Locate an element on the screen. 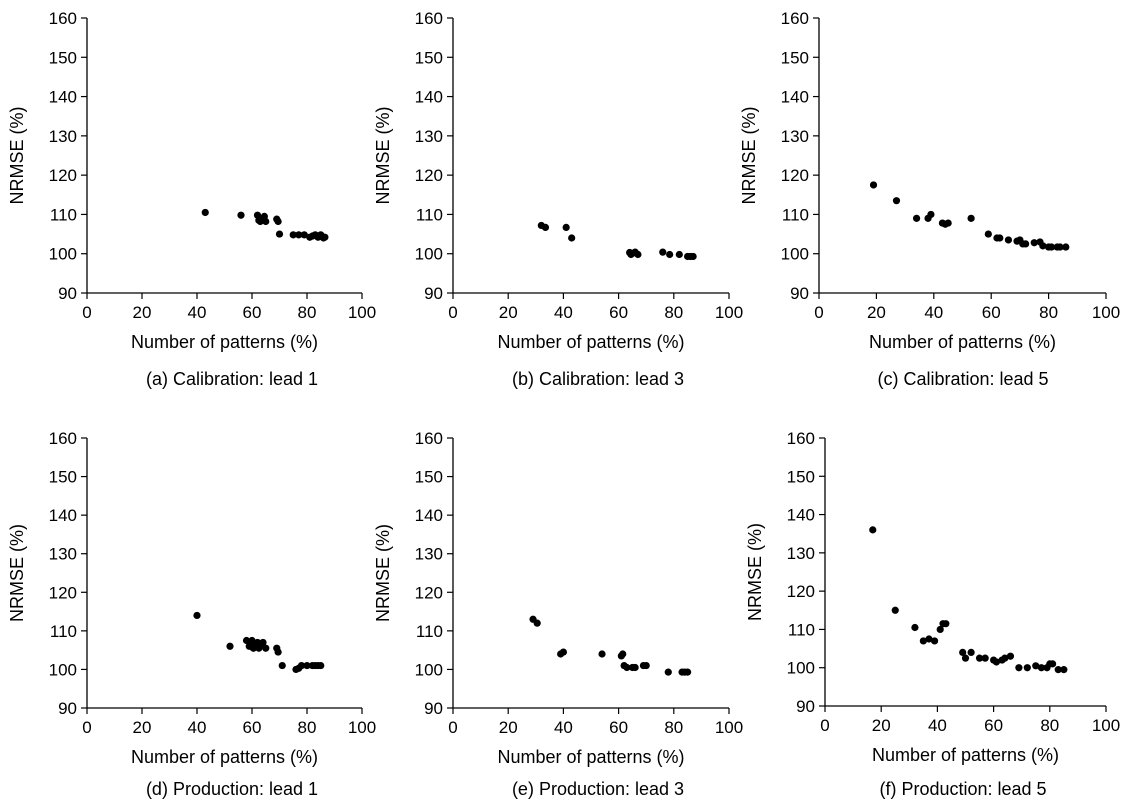  panel-caption: (d) Production: lead 1 is located at coordinates (232, 789).